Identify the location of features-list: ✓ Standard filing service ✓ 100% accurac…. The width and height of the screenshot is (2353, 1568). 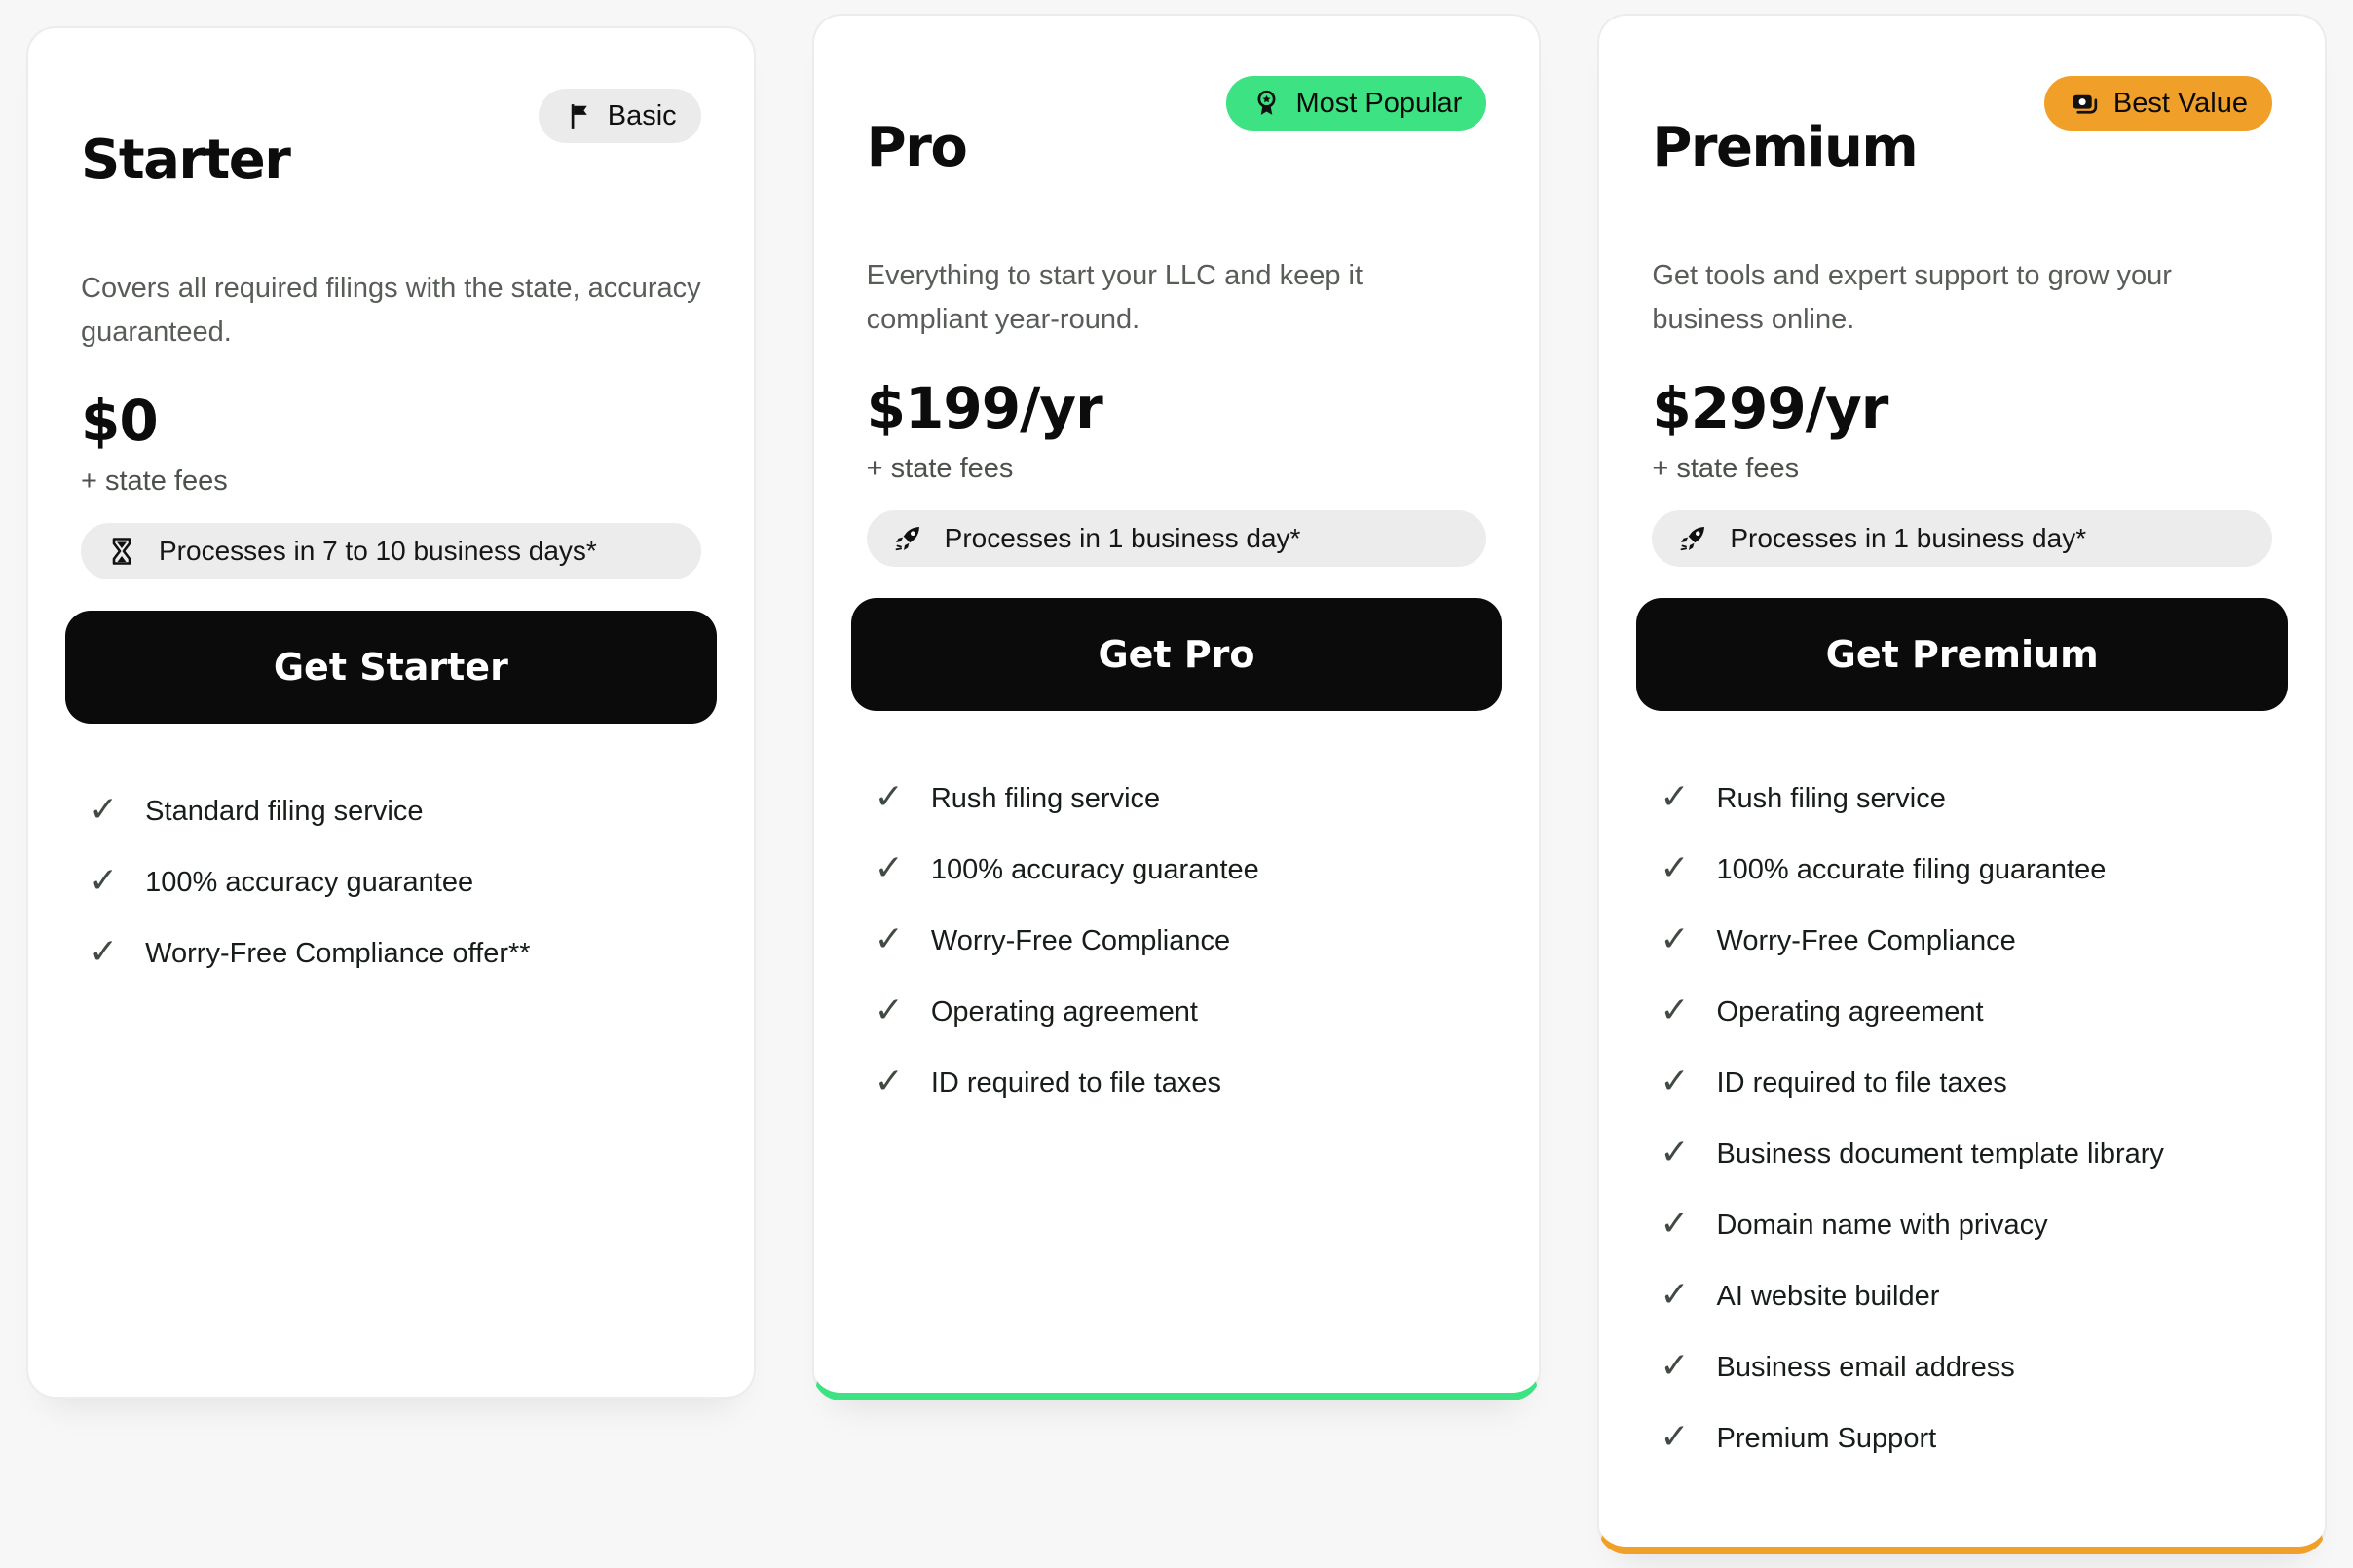
(391, 880).